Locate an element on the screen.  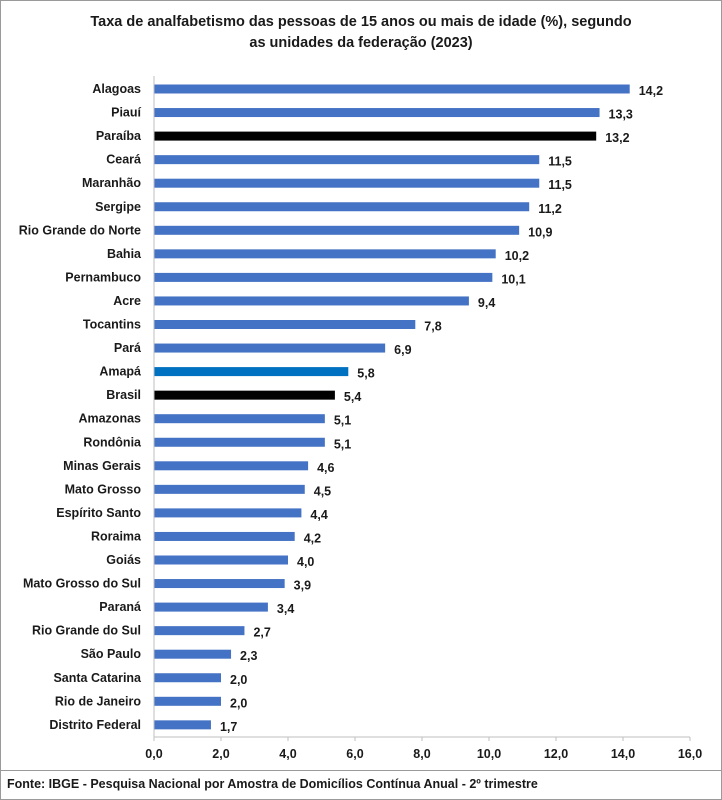
value-label-rio-de-janeiro: 2,0 is located at coordinates (238, 703).